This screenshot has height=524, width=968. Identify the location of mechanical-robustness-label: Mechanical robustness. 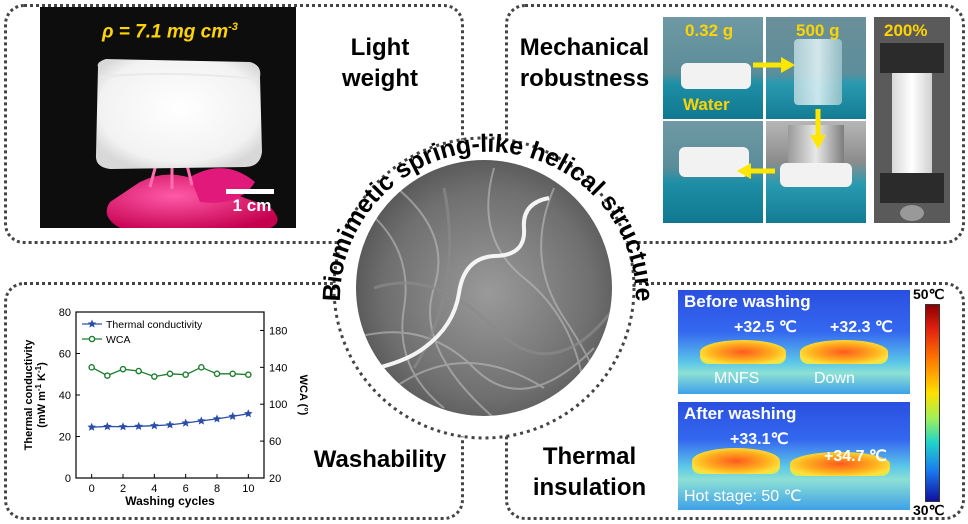
(584, 63).